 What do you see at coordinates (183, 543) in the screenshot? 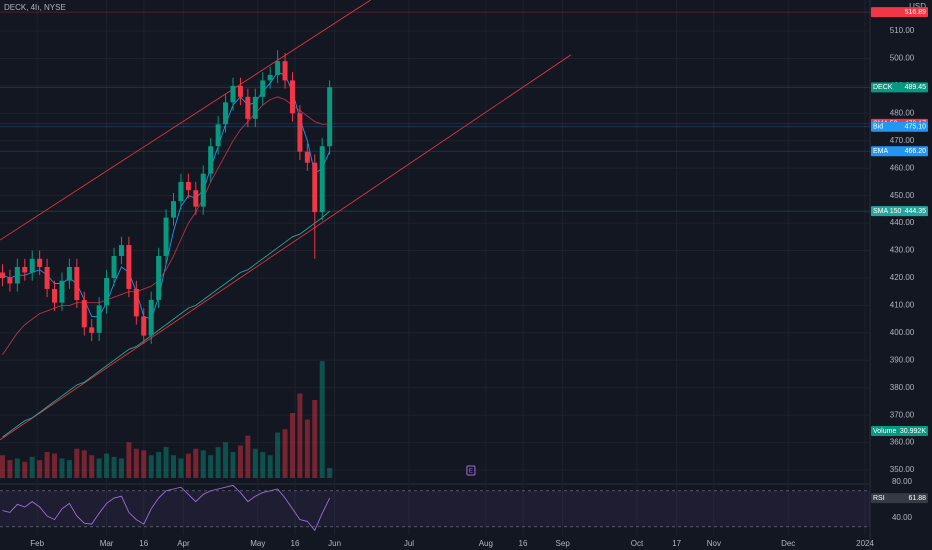
I see `x-tick-label: Apr` at bounding box center [183, 543].